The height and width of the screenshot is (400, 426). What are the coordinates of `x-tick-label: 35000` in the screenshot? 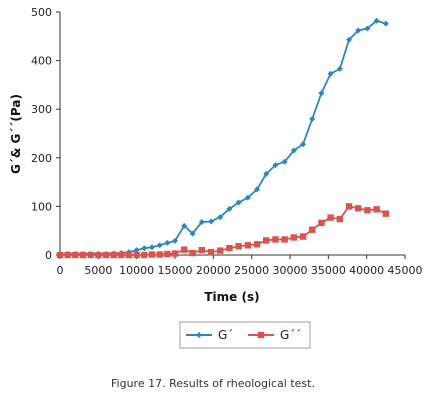 It's located at (328, 270).